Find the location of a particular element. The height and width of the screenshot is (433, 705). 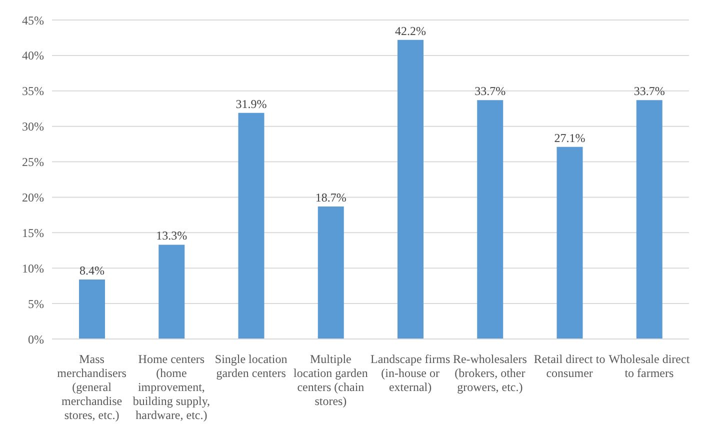

data-label: 8.4% is located at coordinates (92, 270).